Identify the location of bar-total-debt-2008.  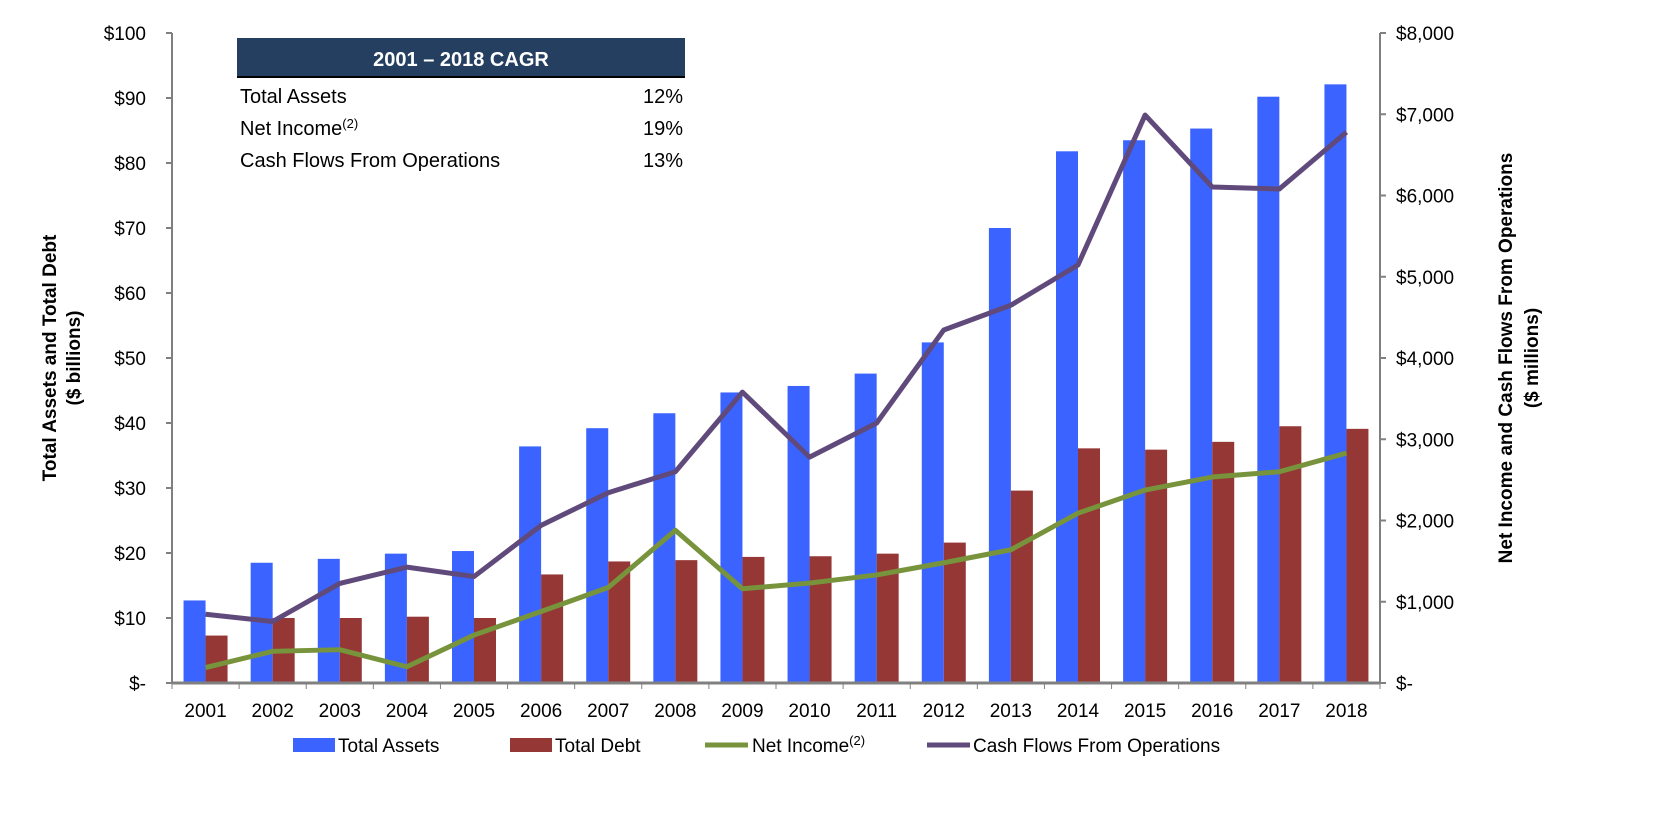
(686, 621).